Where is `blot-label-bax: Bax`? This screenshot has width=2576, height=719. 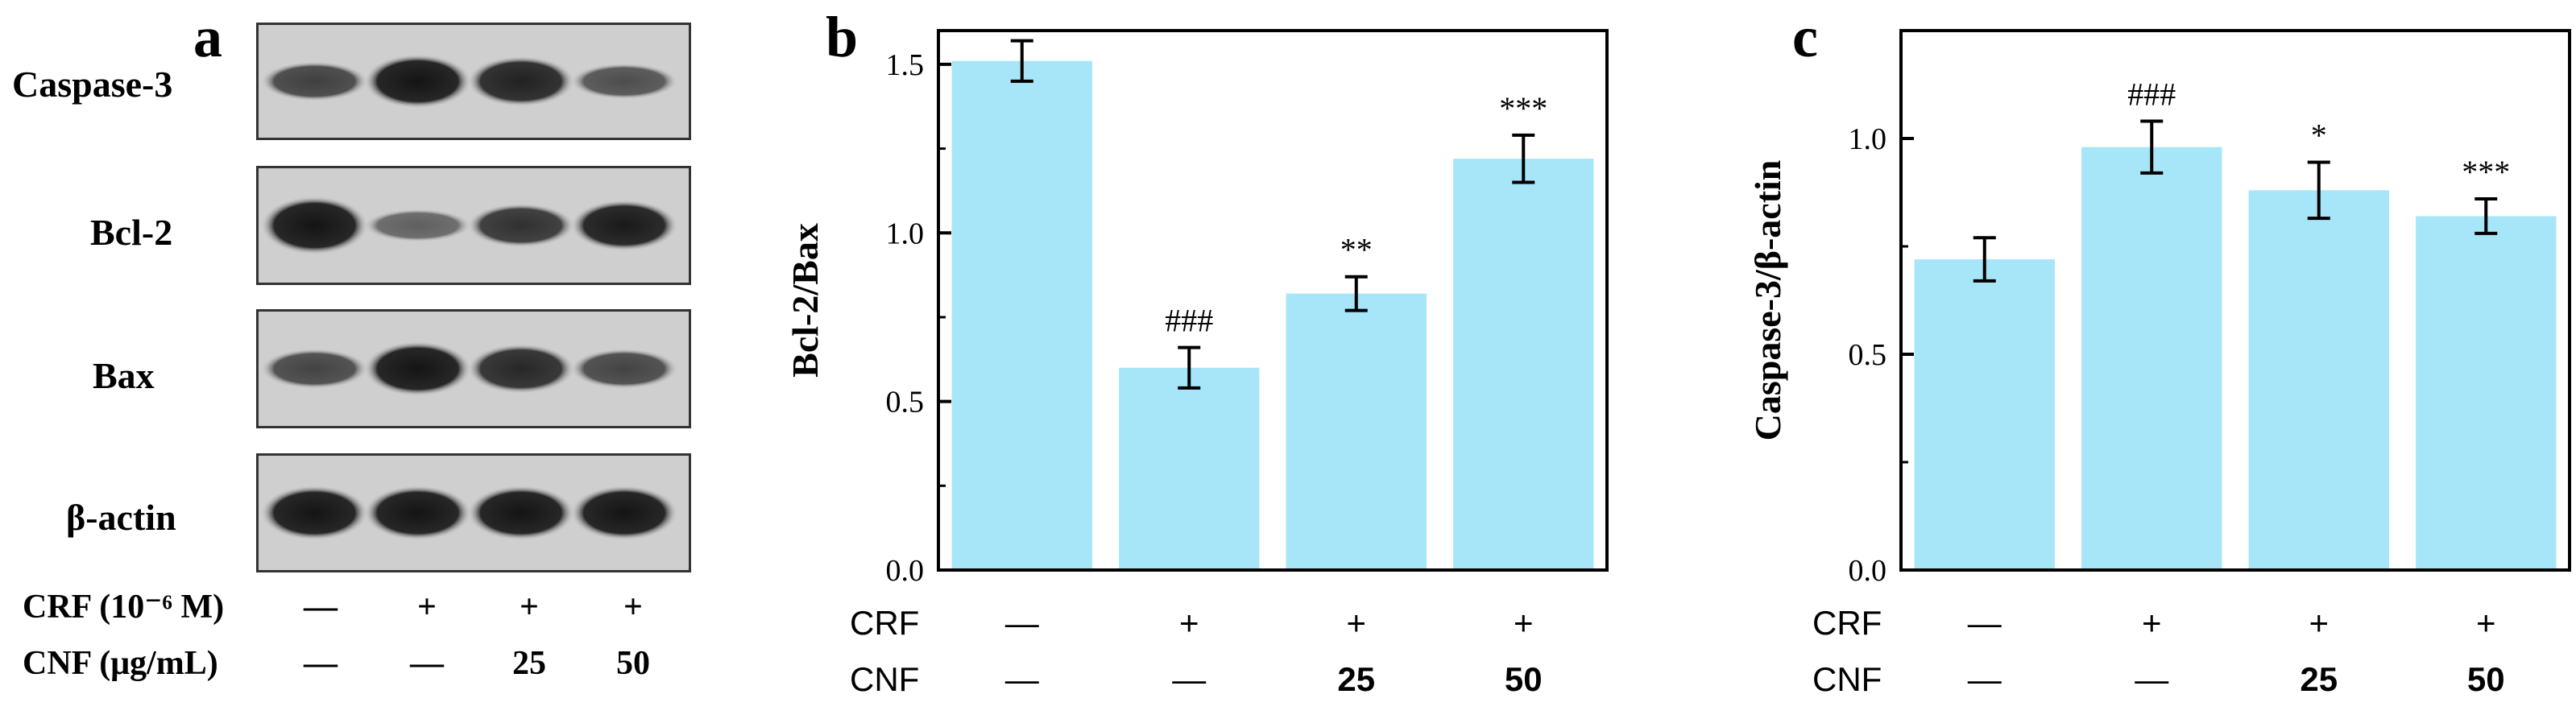 blot-label-bax: Bax is located at coordinates (124, 375).